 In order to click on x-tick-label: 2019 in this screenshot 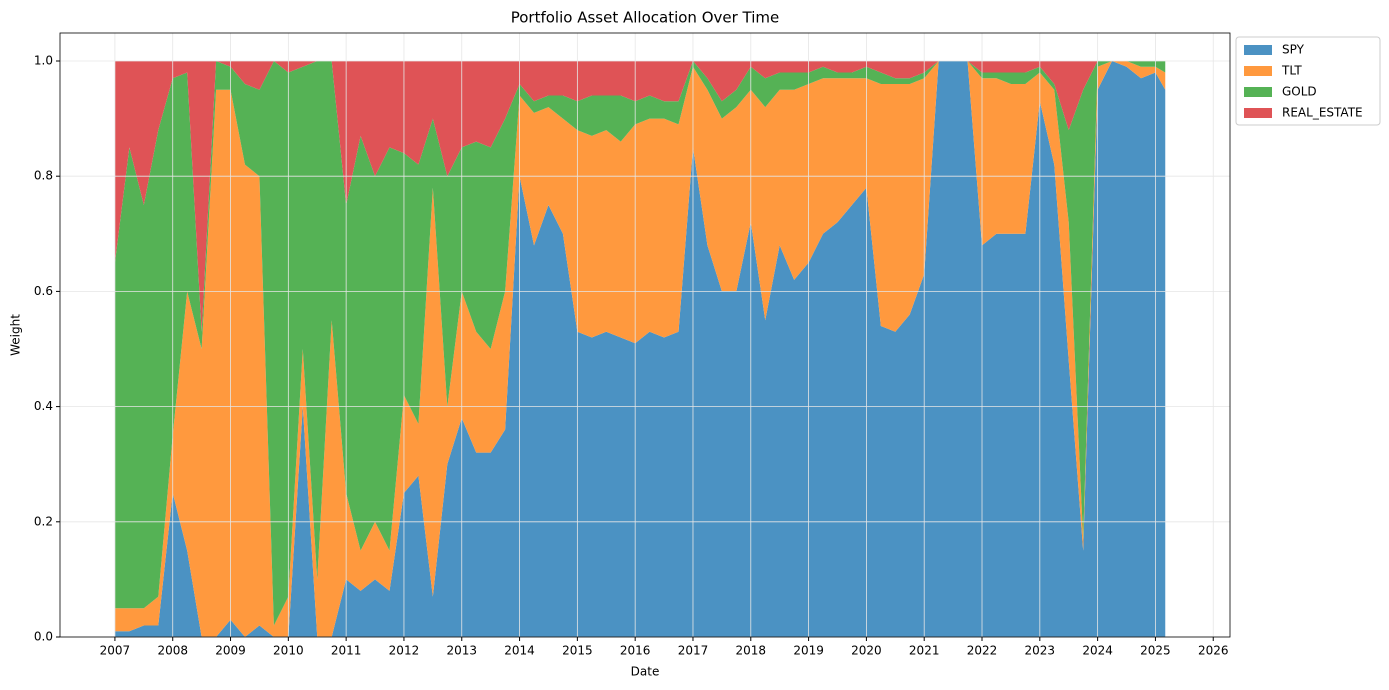, I will do `click(808, 651)`.